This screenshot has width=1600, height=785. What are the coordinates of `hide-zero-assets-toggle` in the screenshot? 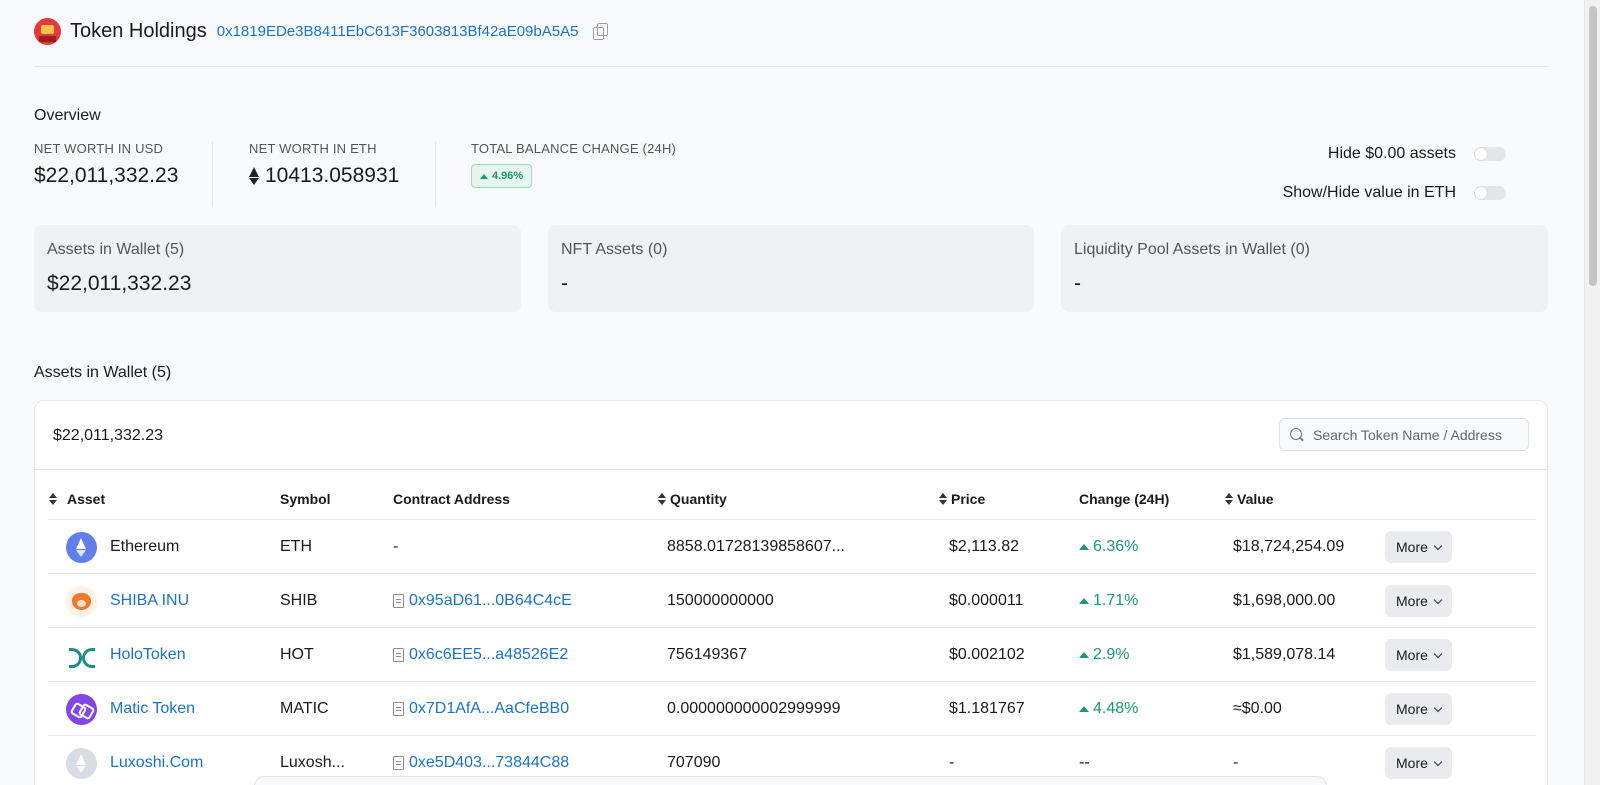 It's located at (1490, 154).